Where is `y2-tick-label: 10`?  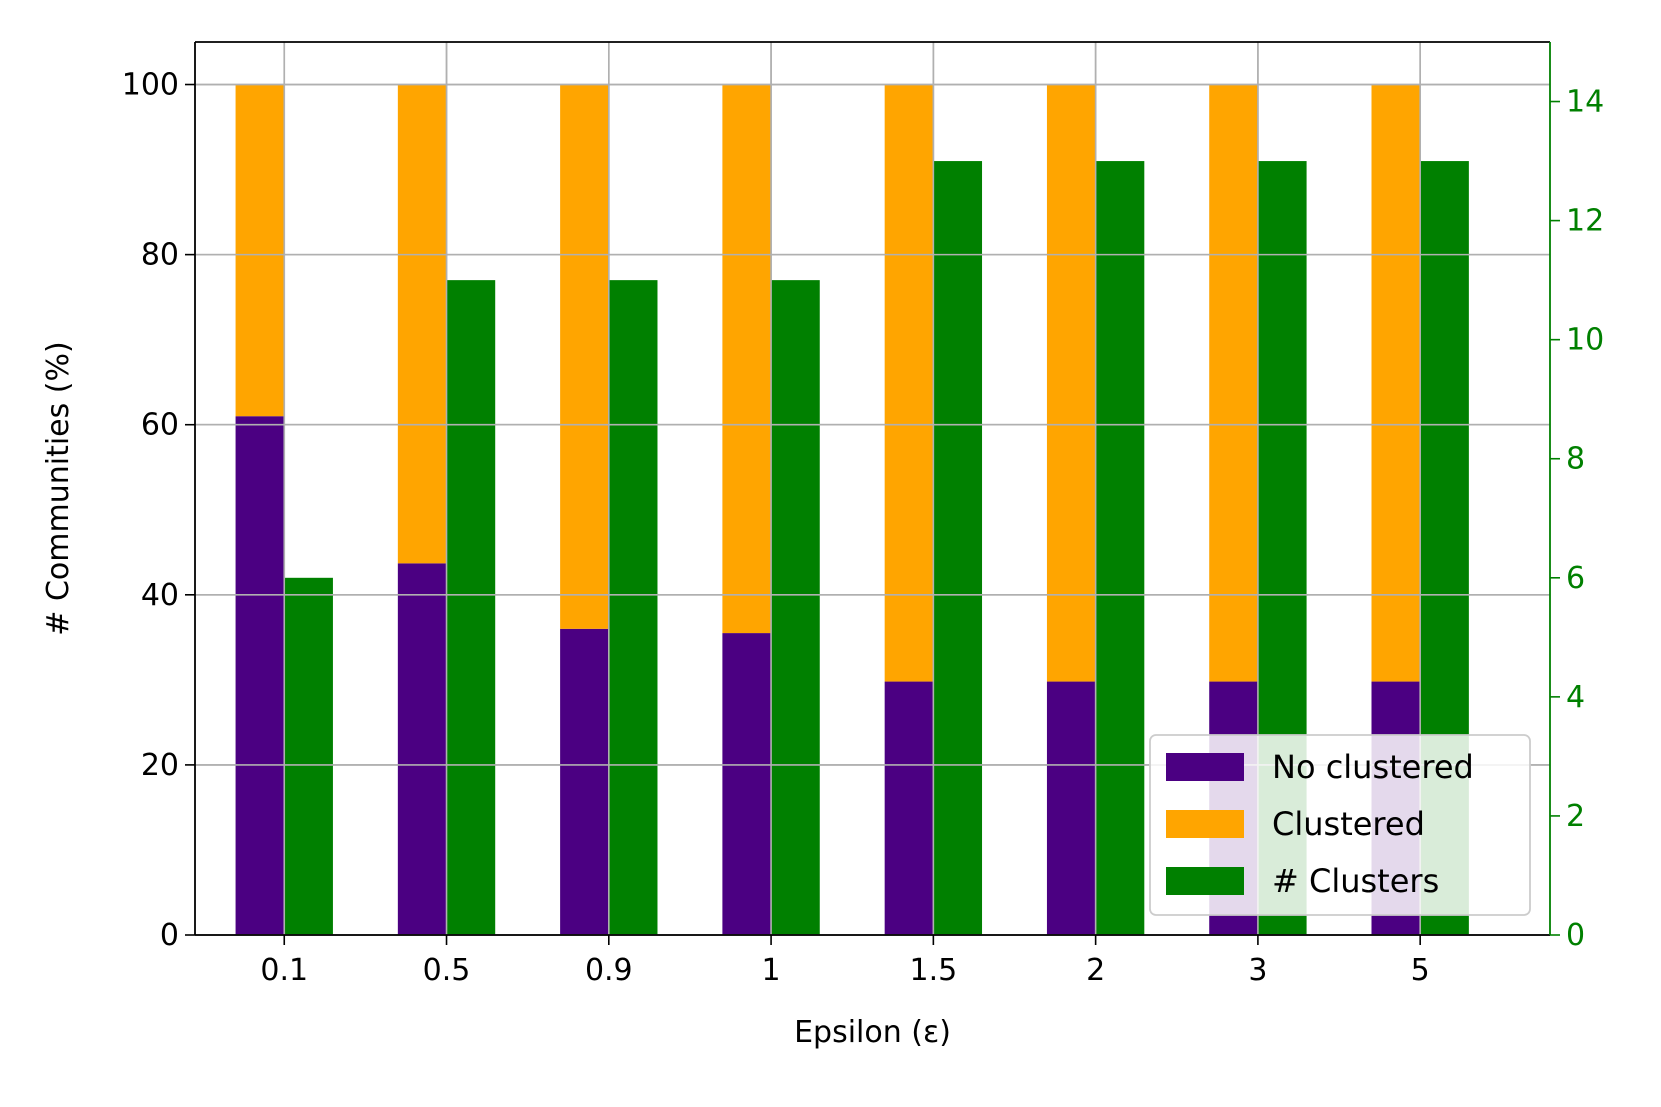
y2-tick-label: 10 is located at coordinates (1585, 340).